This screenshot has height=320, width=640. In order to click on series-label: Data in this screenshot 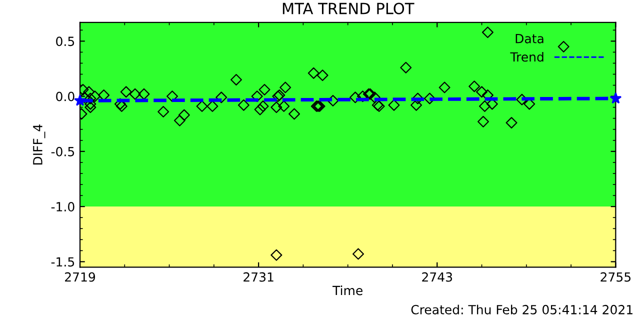, I will do `click(530, 39)`.